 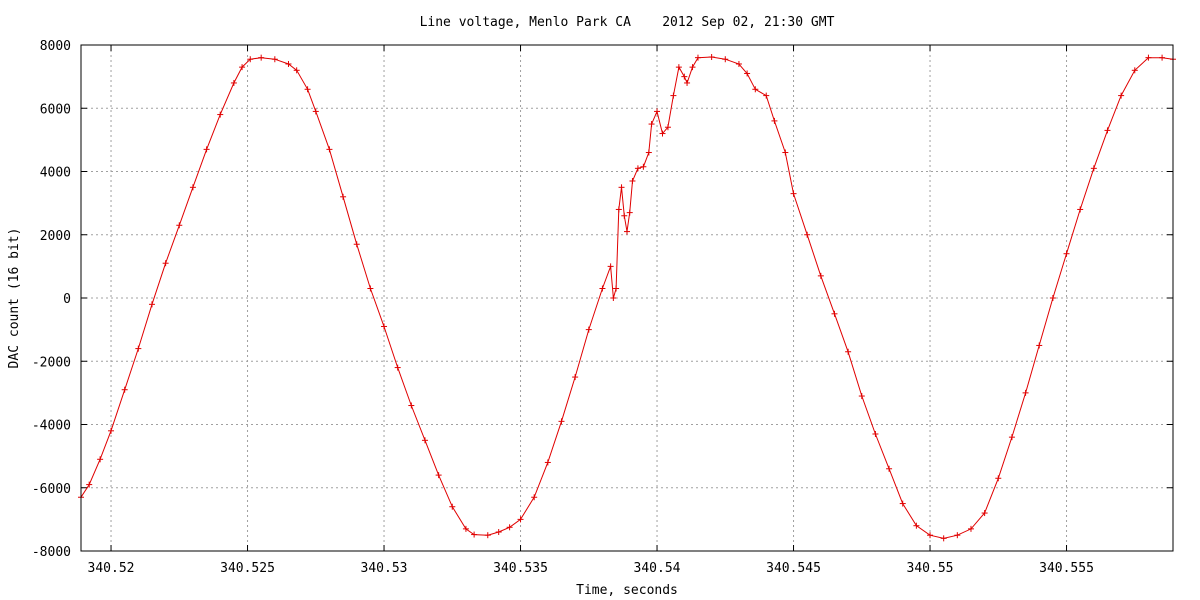 I want to click on y-tick-label: 6000, so click(x=55, y=109).